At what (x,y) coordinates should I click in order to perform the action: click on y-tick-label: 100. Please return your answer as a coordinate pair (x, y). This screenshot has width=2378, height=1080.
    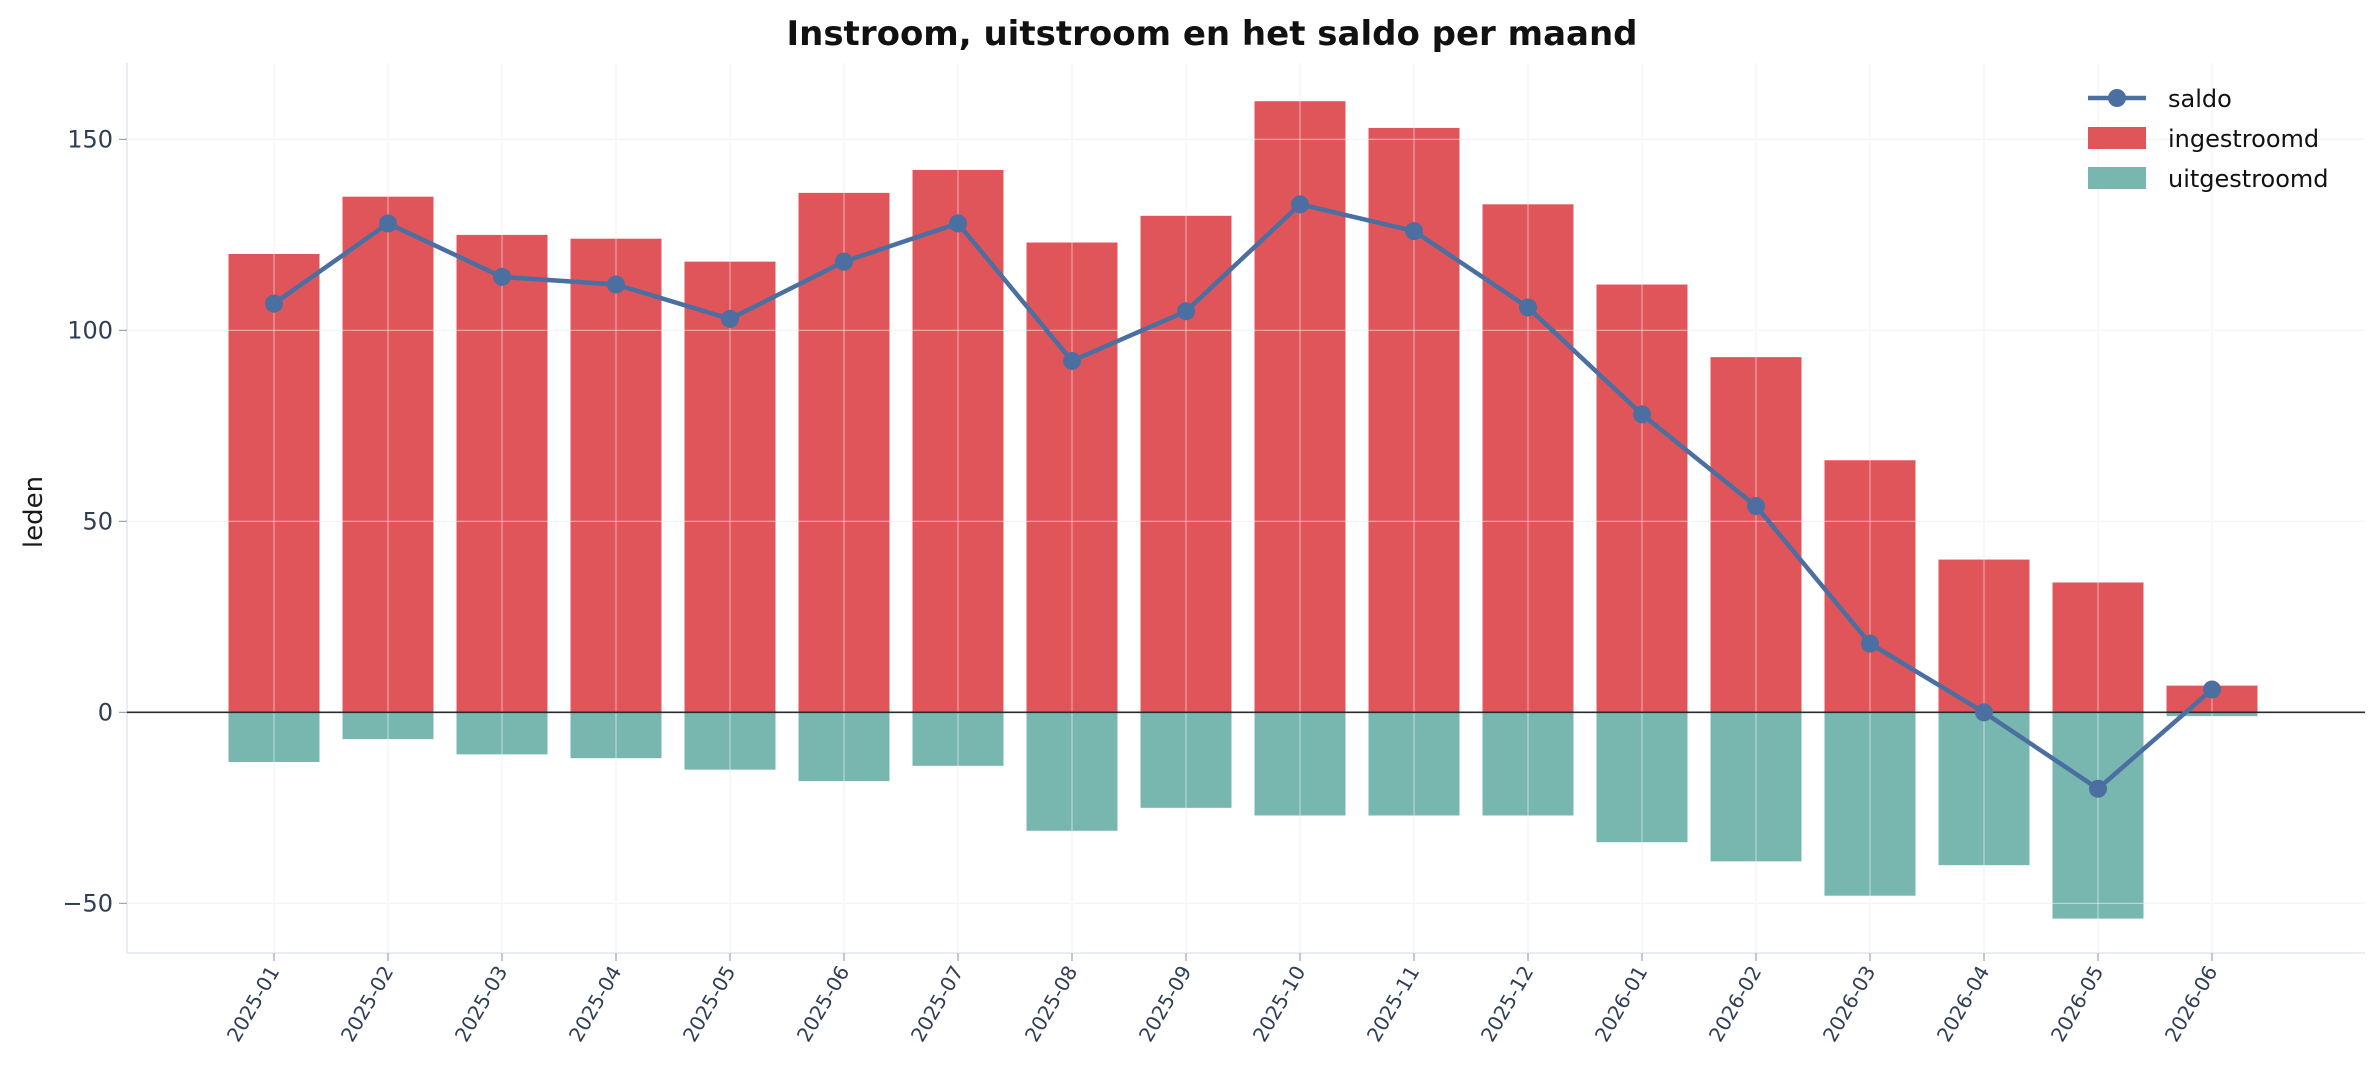
    Looking at the image, I should click on (90, 330).